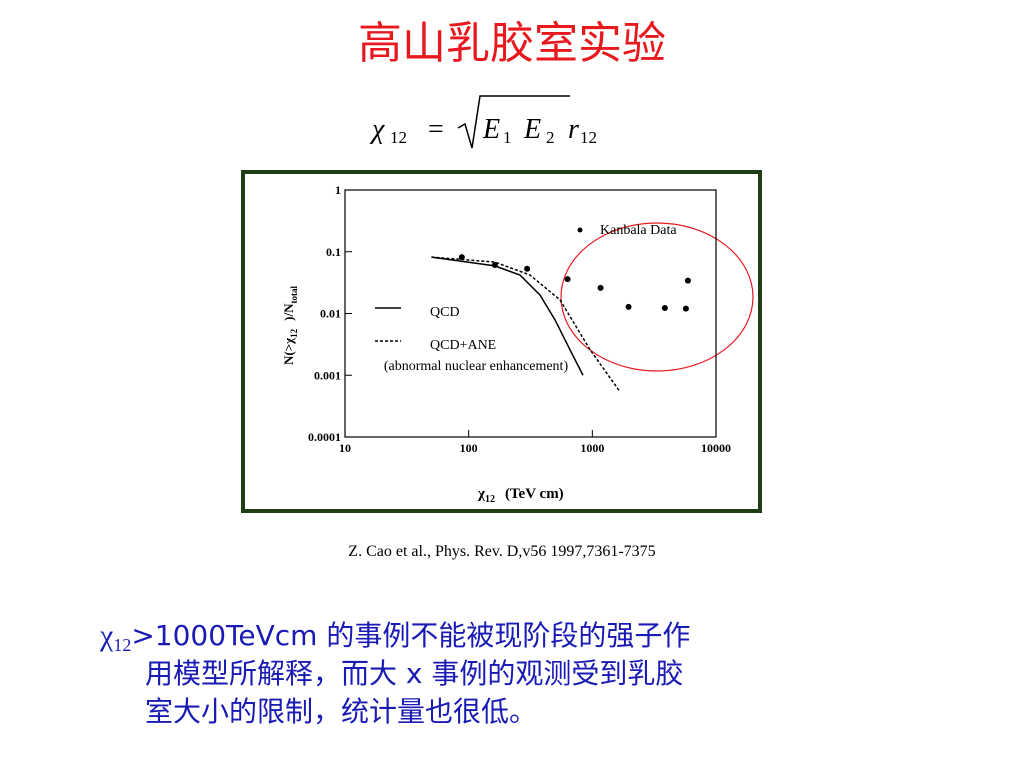  What do you see at coordinates (512, 43) in the screenshot?
I see `title: 高山乳胶室实验` at bounding box center [512, 43].